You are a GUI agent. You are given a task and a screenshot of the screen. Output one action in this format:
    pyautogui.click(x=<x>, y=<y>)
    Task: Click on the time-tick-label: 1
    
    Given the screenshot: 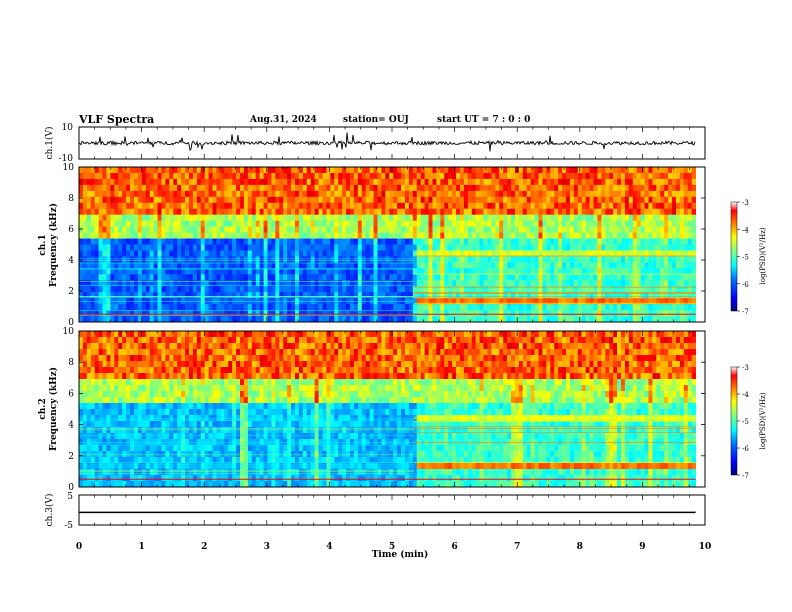 What is the action you would take?
    pyautogui.click(x=141, y=547)
    